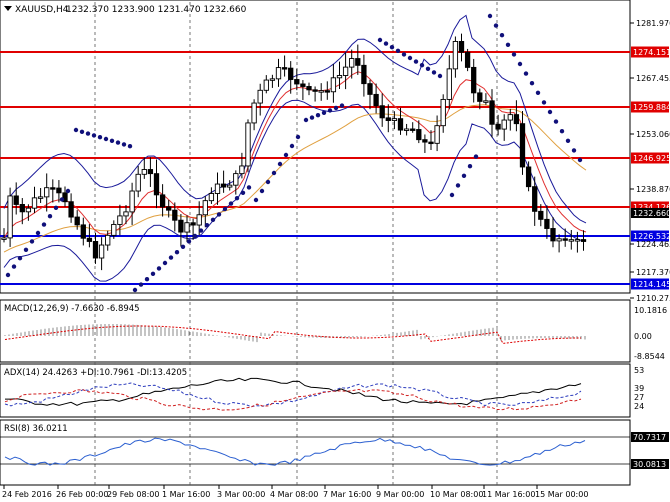  I want to click on price-tick-label: 1238.870, so click(653, 189).